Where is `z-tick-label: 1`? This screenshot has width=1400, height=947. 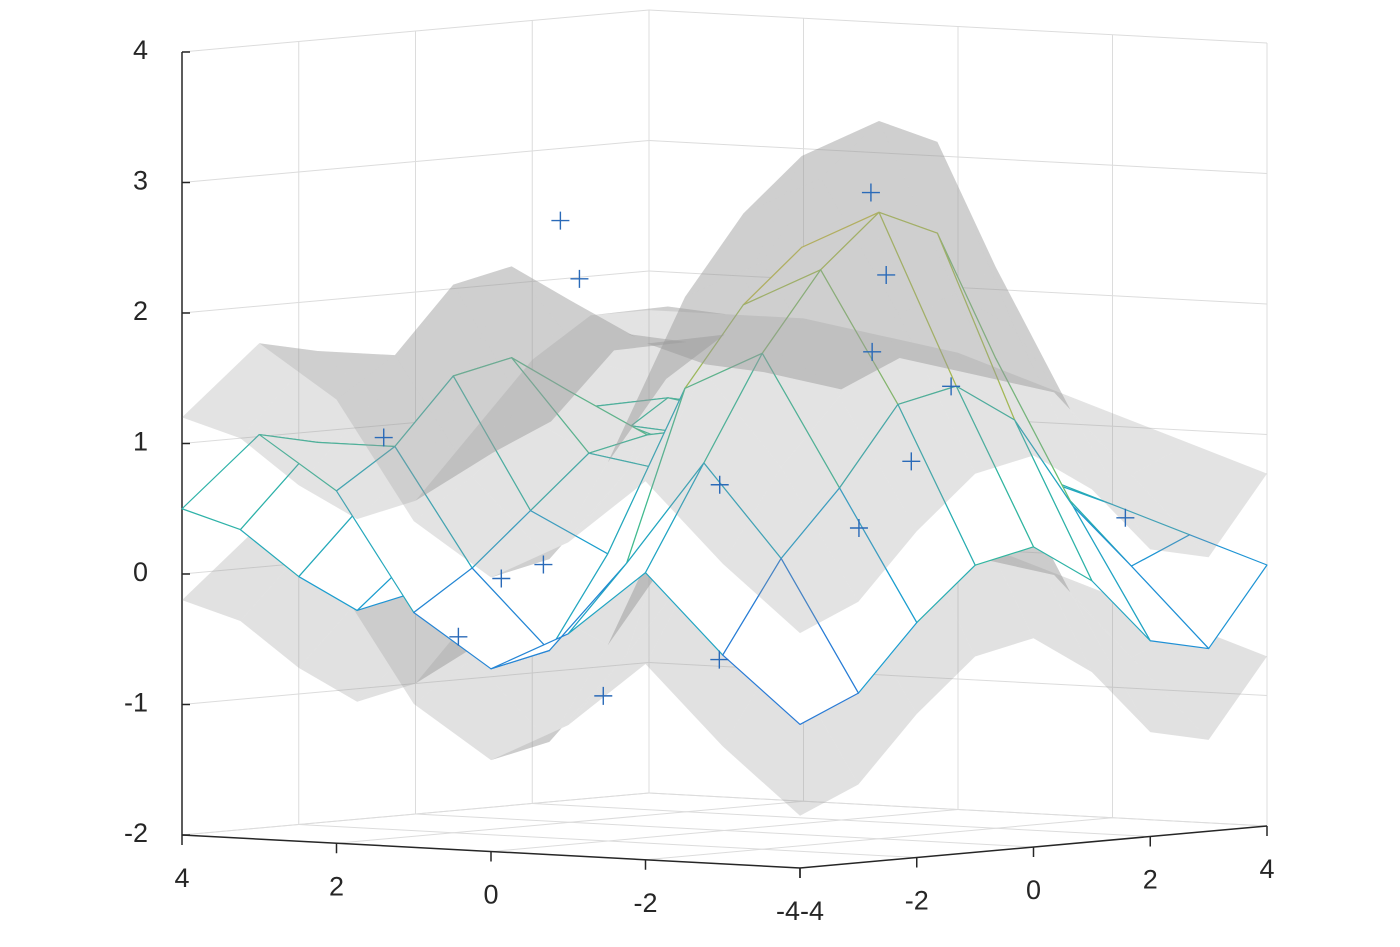
z-tick-label: 1 is located at coordinates (140, 442).